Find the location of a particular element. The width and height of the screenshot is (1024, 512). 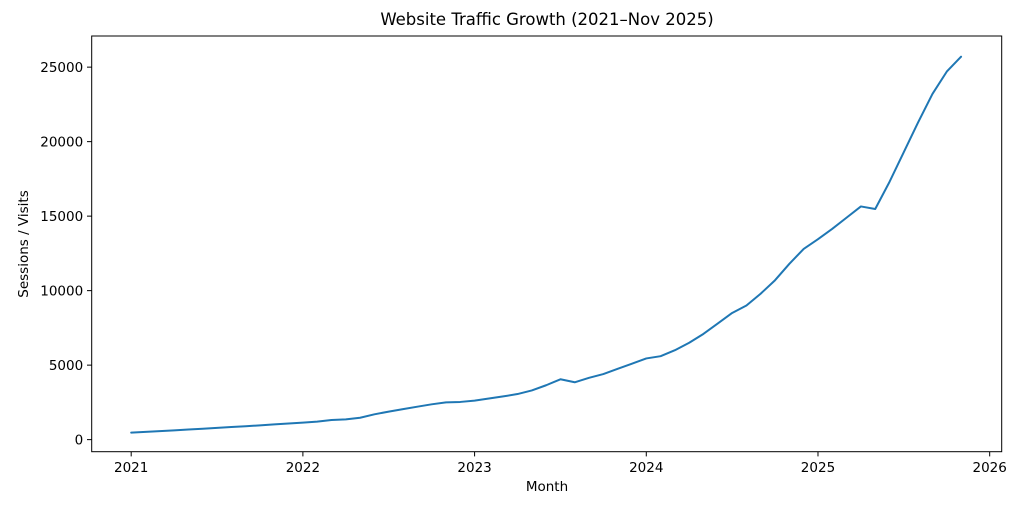

y-tick-label: 0 is located at coordinates (79, 440).